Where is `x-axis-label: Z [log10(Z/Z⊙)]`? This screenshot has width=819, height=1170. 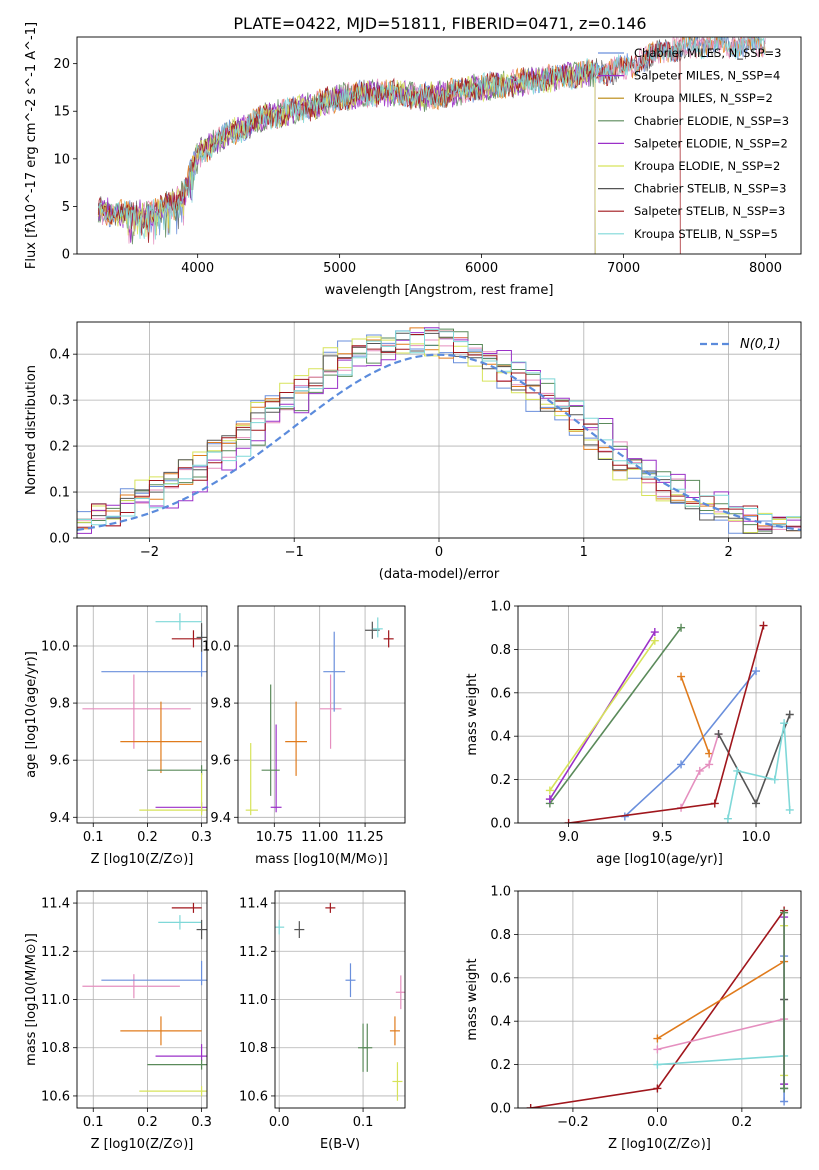
x-axis-label: Z [log10(Z/Z⊙)] is located at coordinates (659, 1144).